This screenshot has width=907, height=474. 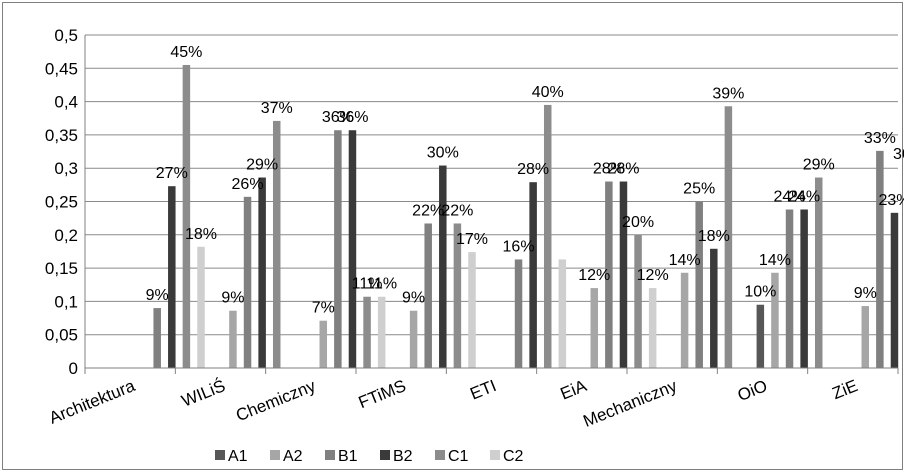 I want to click on legend: A1 A2 B1 B2 C1 C2, so click(x=369, y=456).